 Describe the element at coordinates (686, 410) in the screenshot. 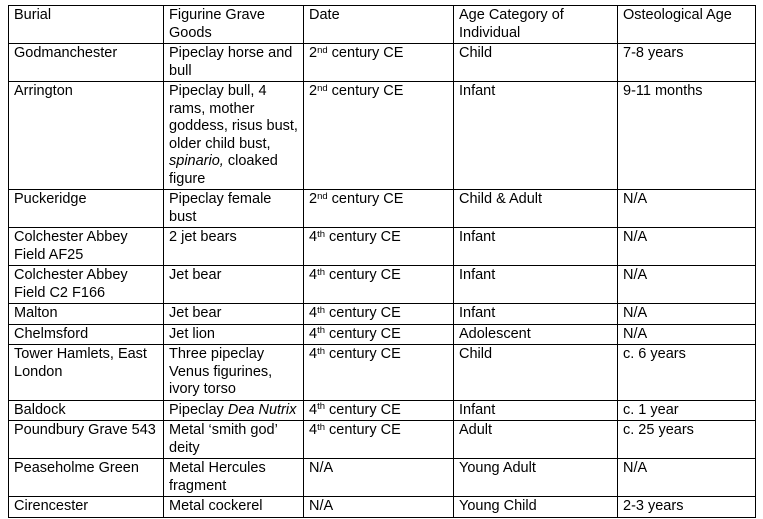

I see `cell-osteo_age: c. 1 year` at that location.